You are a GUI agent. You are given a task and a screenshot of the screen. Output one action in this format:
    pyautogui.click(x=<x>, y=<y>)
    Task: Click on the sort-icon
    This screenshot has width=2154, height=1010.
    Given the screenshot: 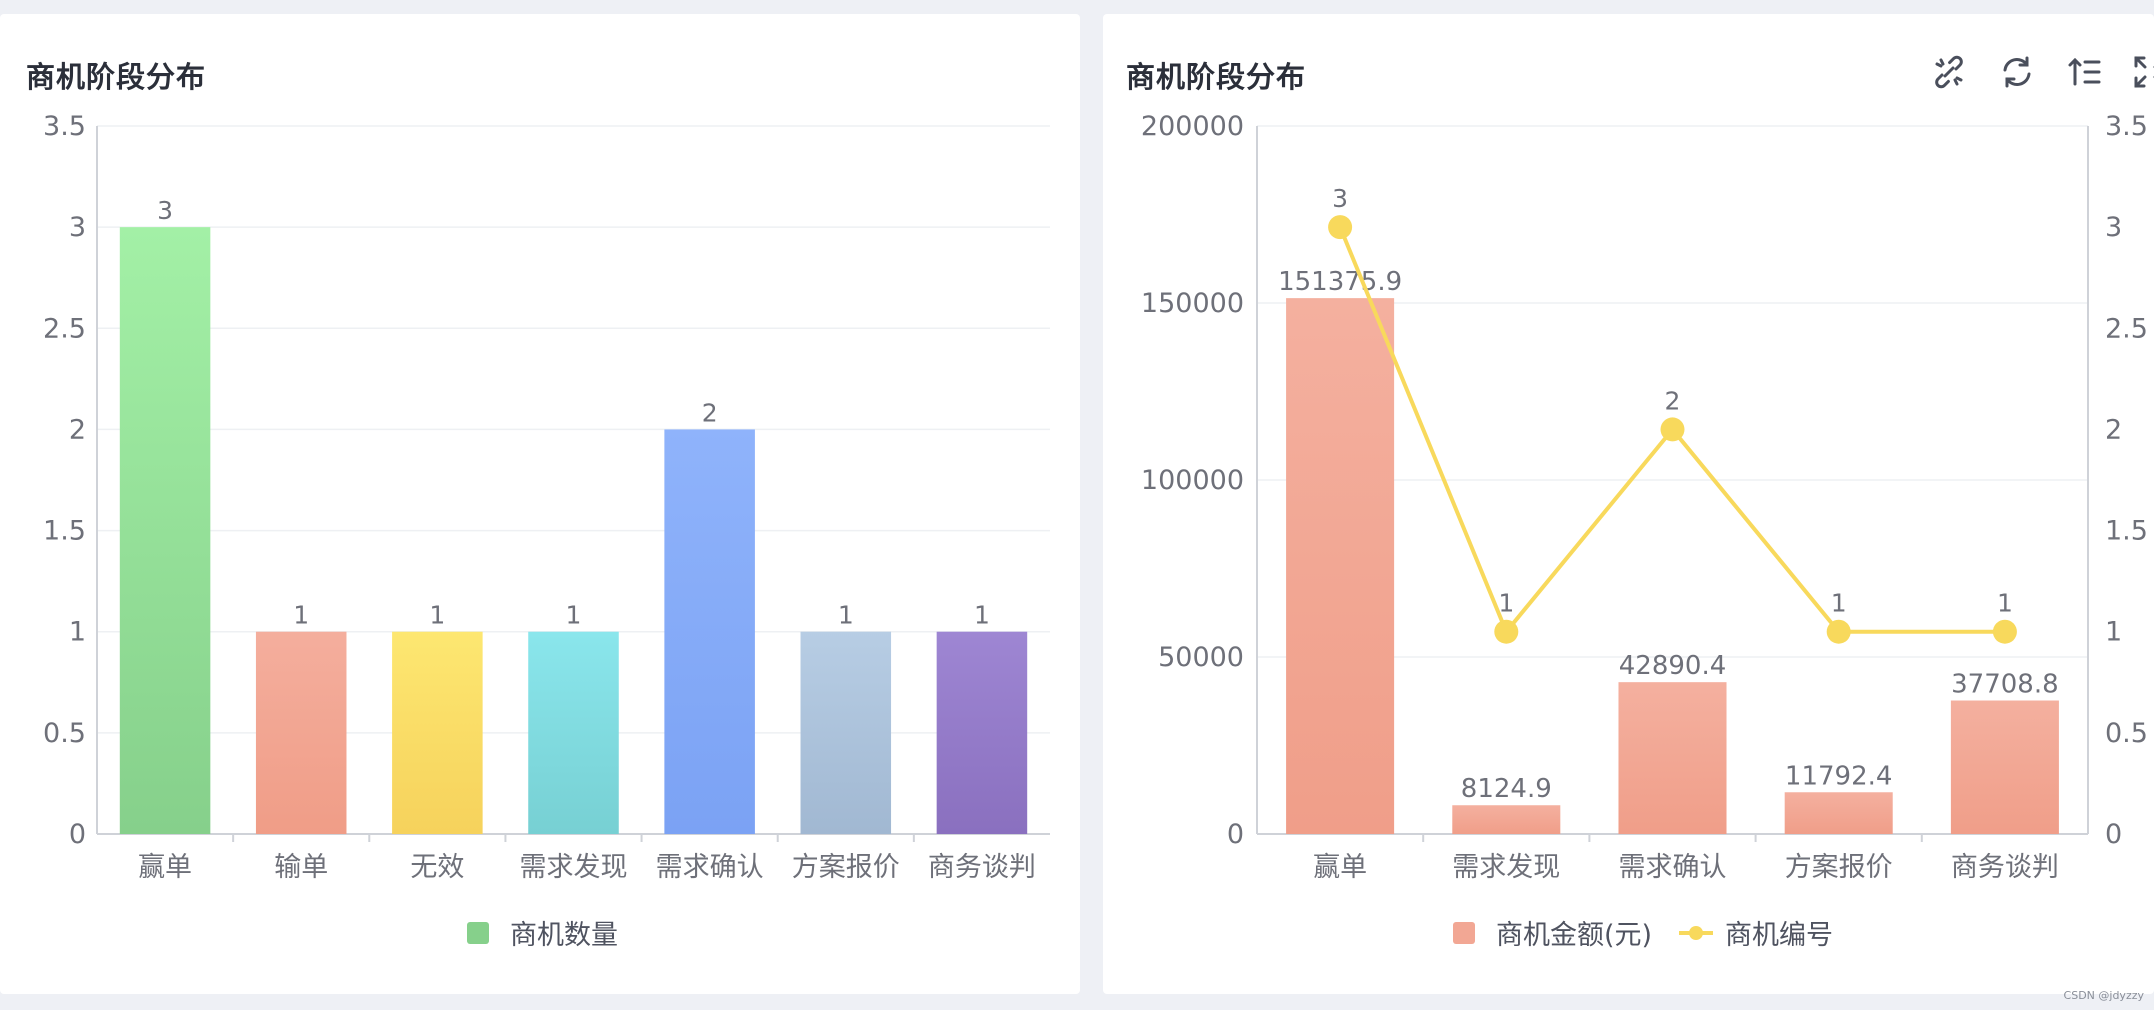 What is the action you would take?
    pyautogui.click(x=2085, y=72)
    